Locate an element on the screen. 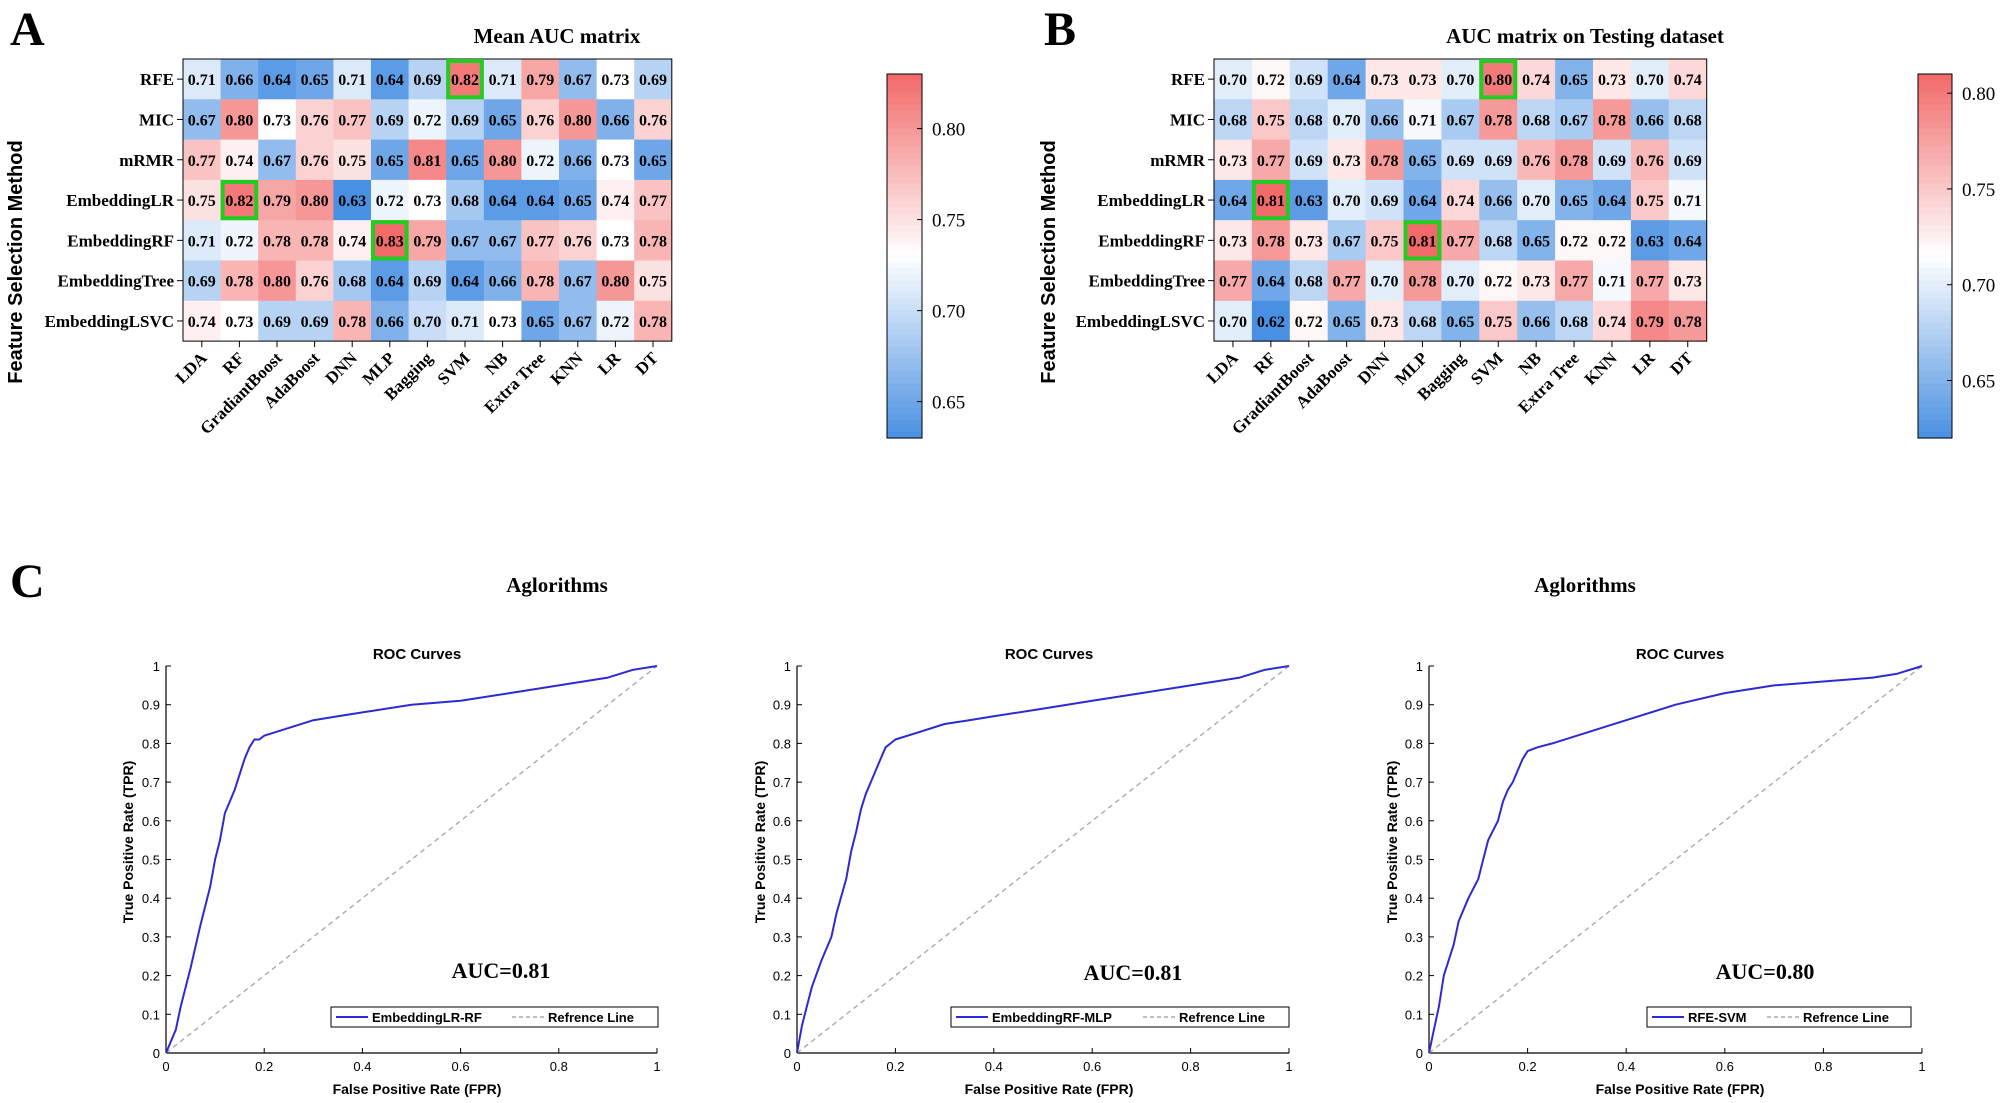 Image resolution: width=2008 pixels, height=1103 pixels. column-label: DT is located at coordinates (1681, 363).